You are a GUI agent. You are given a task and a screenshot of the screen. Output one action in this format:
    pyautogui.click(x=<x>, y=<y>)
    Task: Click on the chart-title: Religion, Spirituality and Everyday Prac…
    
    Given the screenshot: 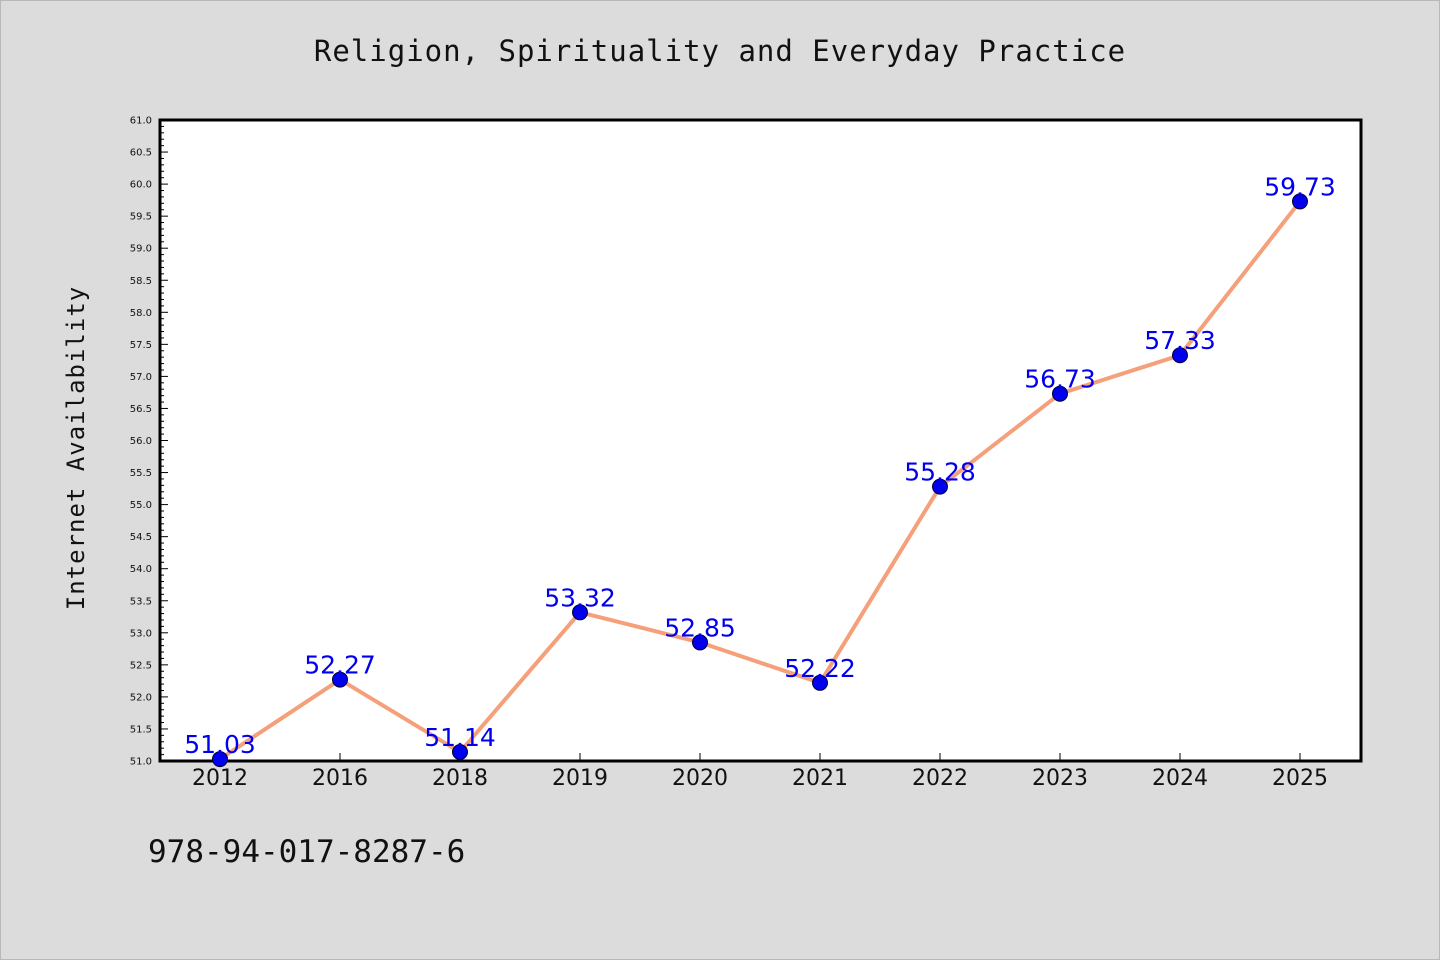 What is the action you would take?
    pyautogui.click(x=720, y=51)
    